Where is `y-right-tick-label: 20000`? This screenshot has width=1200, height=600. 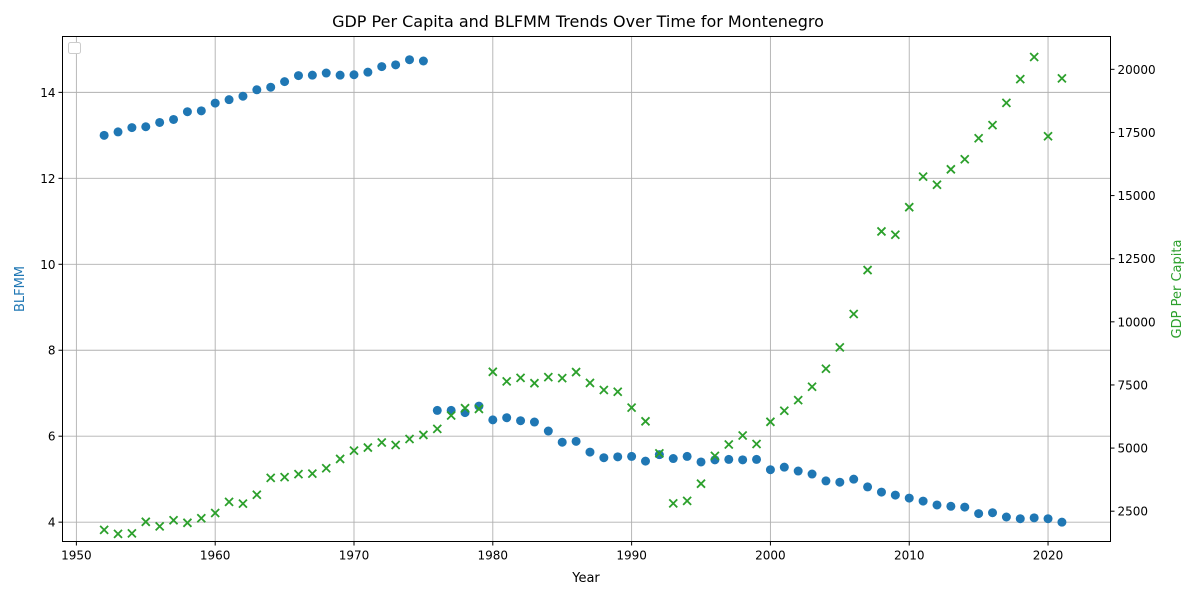 y-right-tick-label: 20000 is located at coordinates (1137, 70).